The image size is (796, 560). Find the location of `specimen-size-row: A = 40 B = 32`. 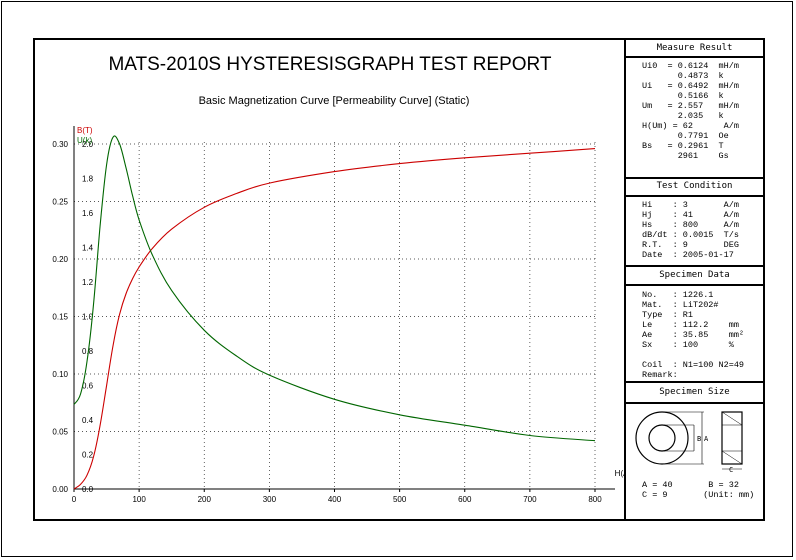

specimen-size-row: A = 40 B = 32 is located at coordinates (690, 485).